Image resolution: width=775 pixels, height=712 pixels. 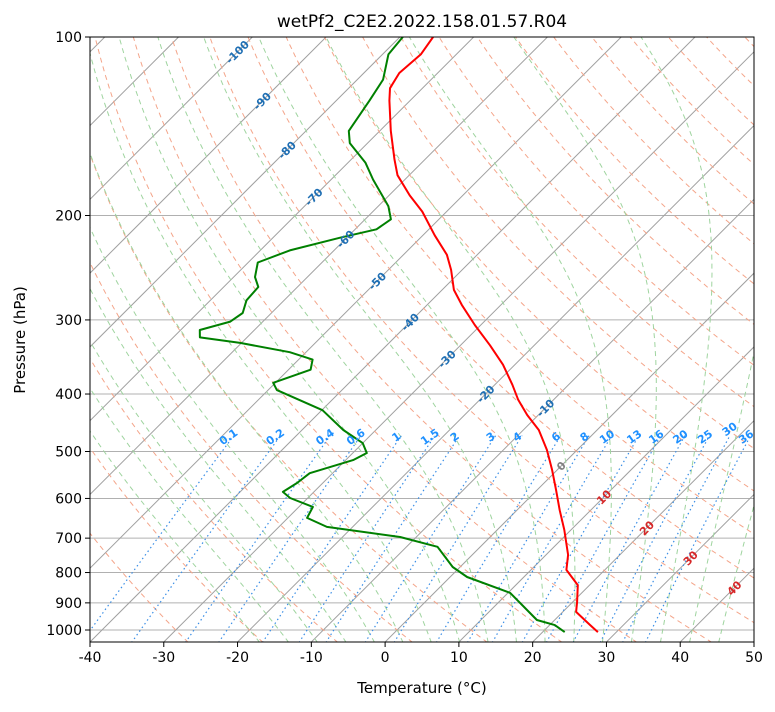 I want to click on x-tick-label: -30, so click(x=163, y=658).